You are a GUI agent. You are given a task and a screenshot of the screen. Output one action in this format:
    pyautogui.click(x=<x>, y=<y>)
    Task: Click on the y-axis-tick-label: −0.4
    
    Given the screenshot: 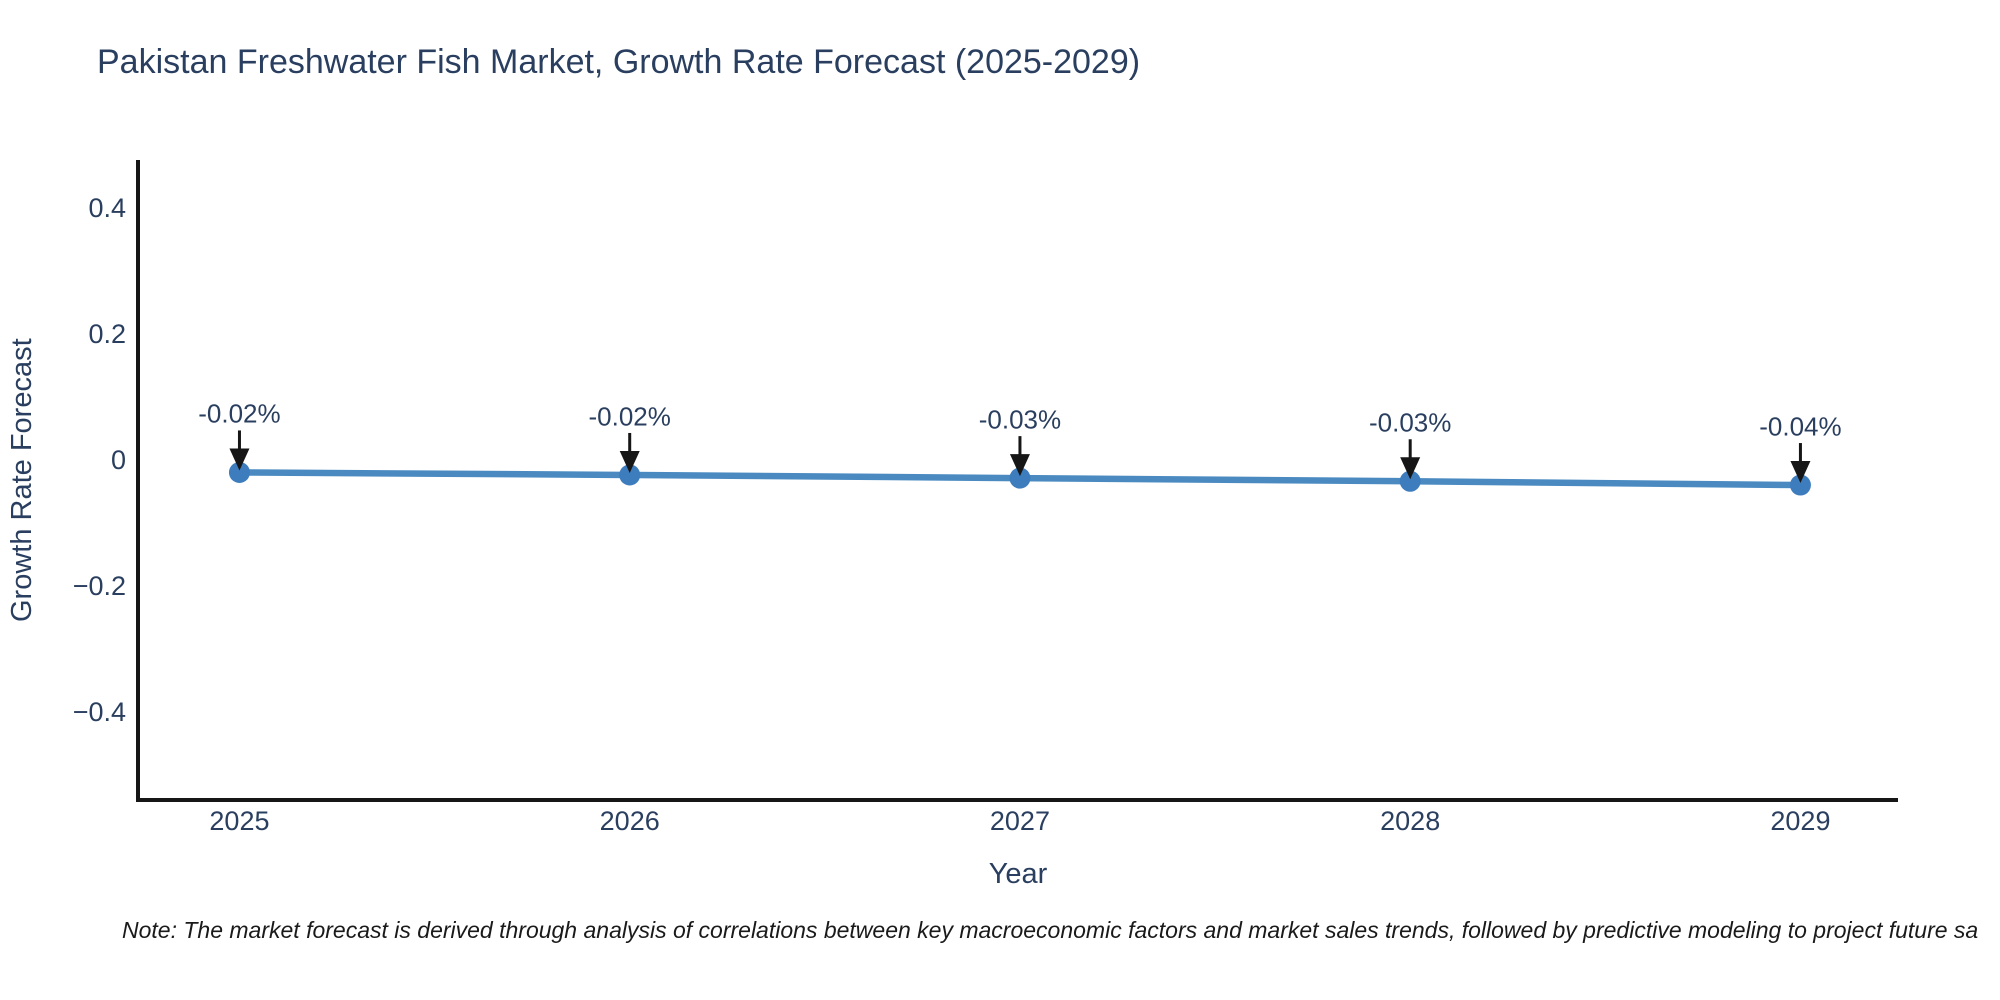 What is the action you would take?
    pyautogui.click(x=99, y=711)
    